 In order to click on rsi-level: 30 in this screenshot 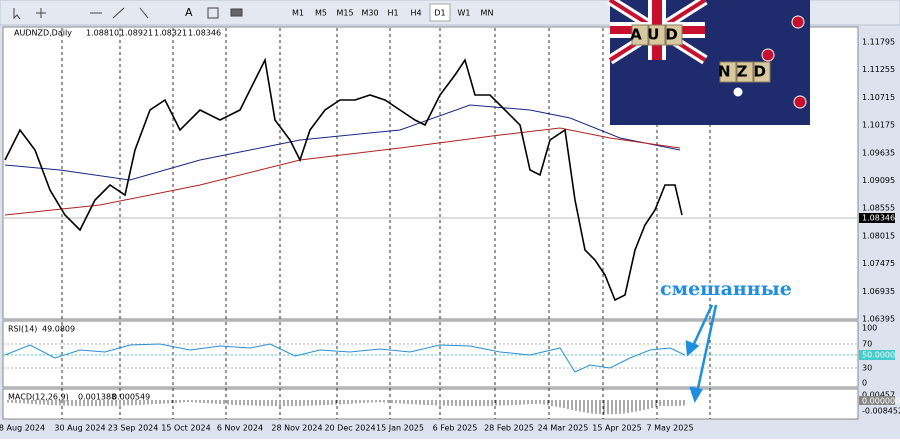, I will do `click(867, 368)`.